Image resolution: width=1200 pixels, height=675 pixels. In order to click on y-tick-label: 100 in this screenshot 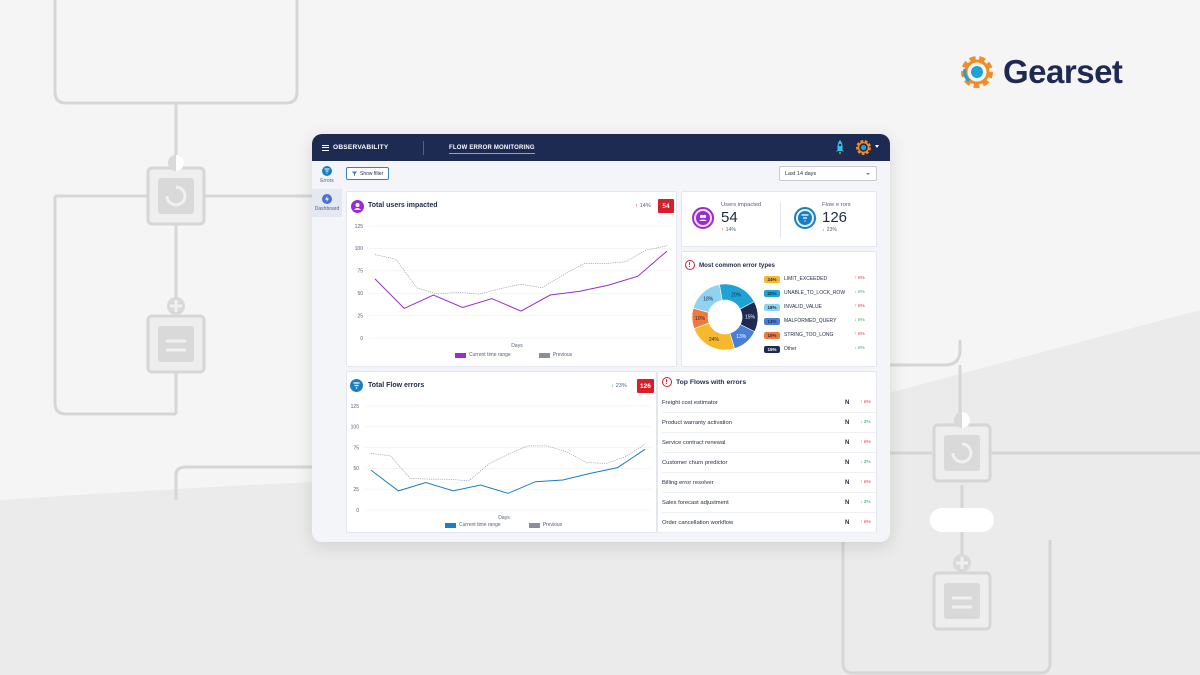, I will do `click(359, 249)`.